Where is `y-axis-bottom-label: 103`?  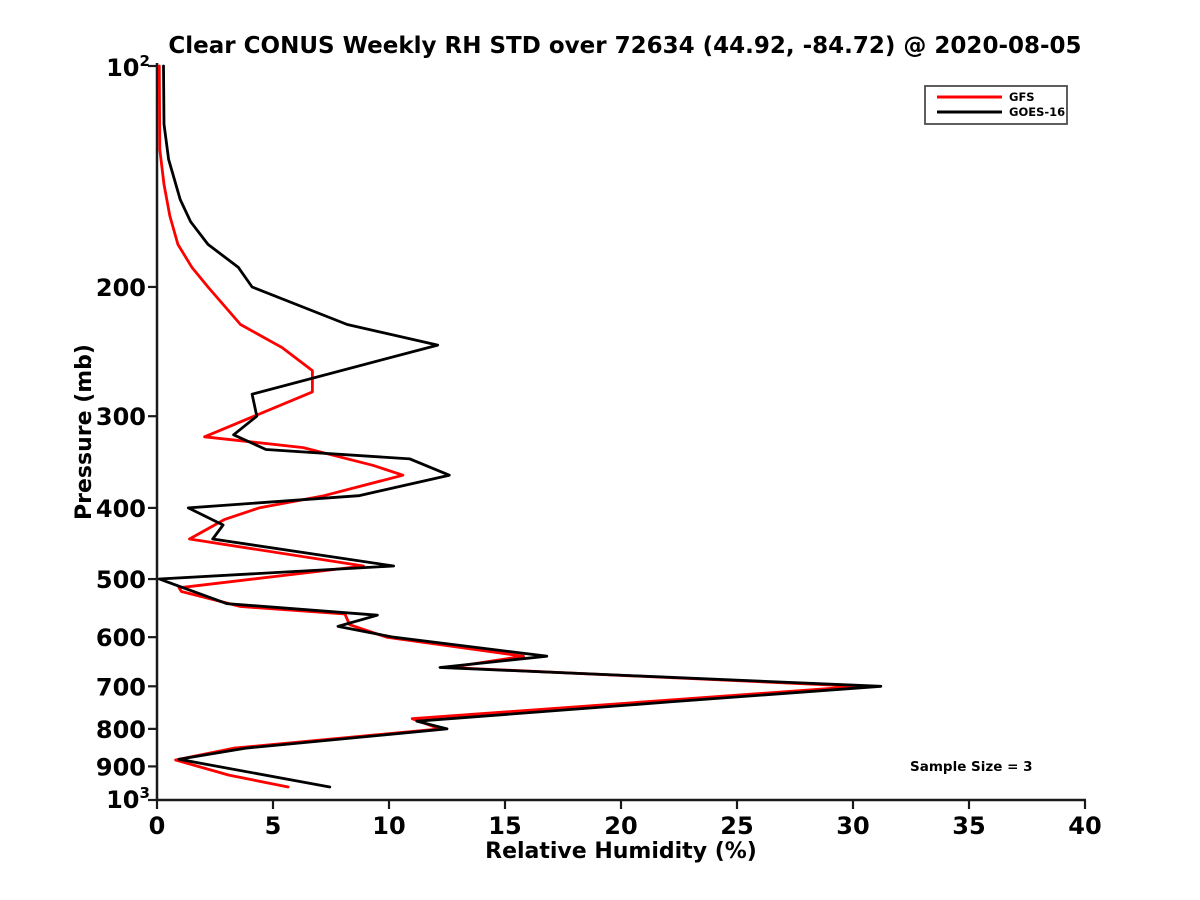
y-axis-bottom-label: 103 is located at coordinates (128, 799).